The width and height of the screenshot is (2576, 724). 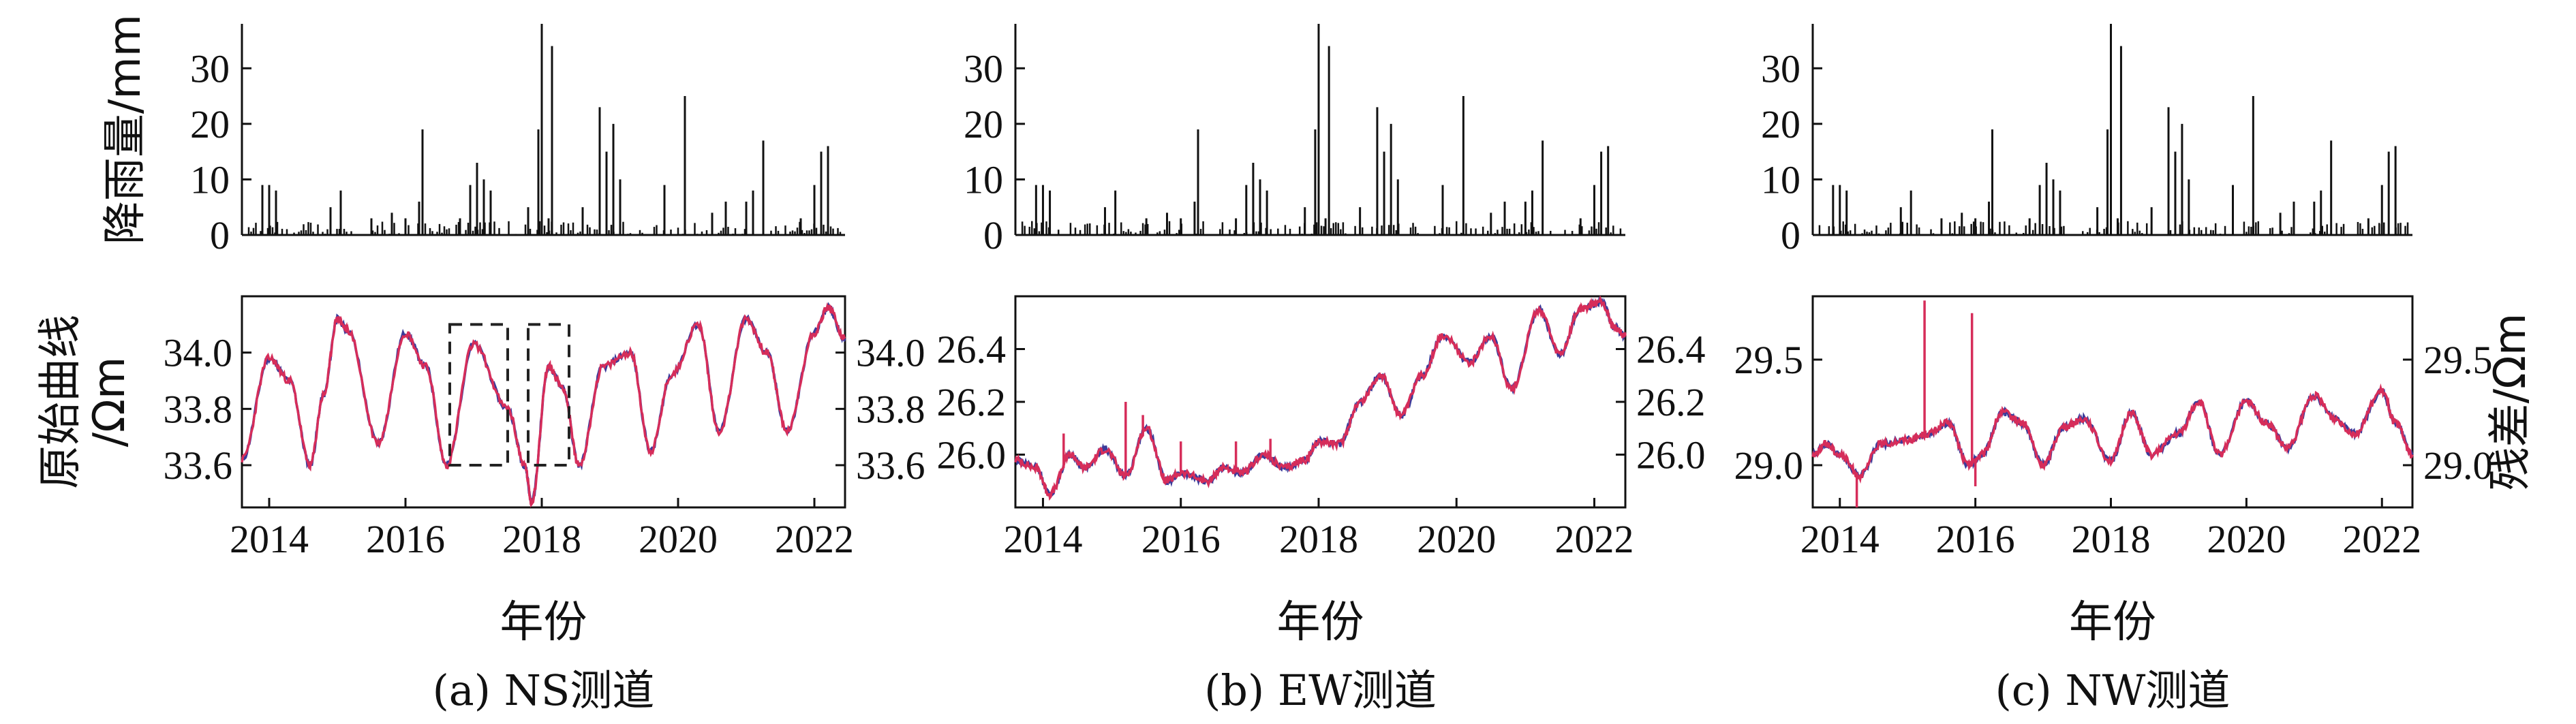 I want to click on residual-line, so click(x=1321, y=396).